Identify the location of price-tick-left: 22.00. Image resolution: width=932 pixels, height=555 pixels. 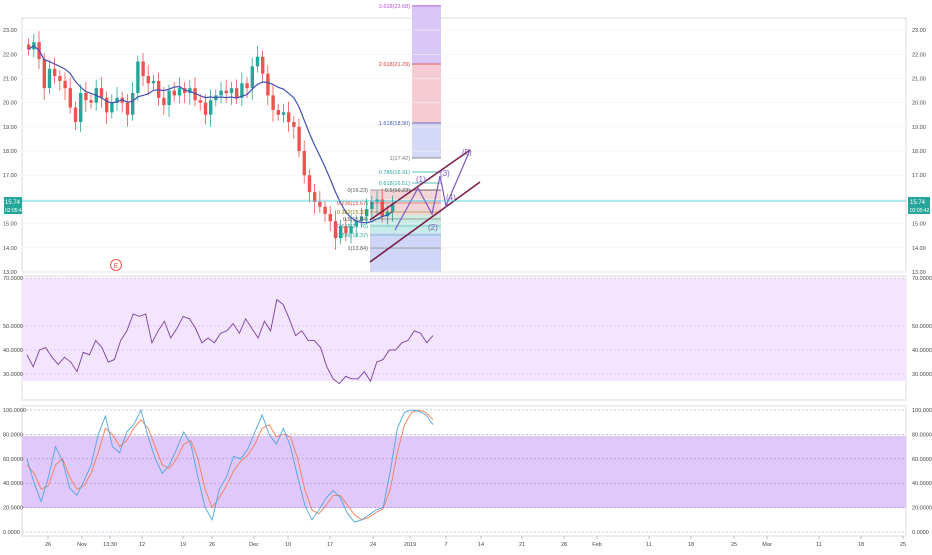
(10, 55).